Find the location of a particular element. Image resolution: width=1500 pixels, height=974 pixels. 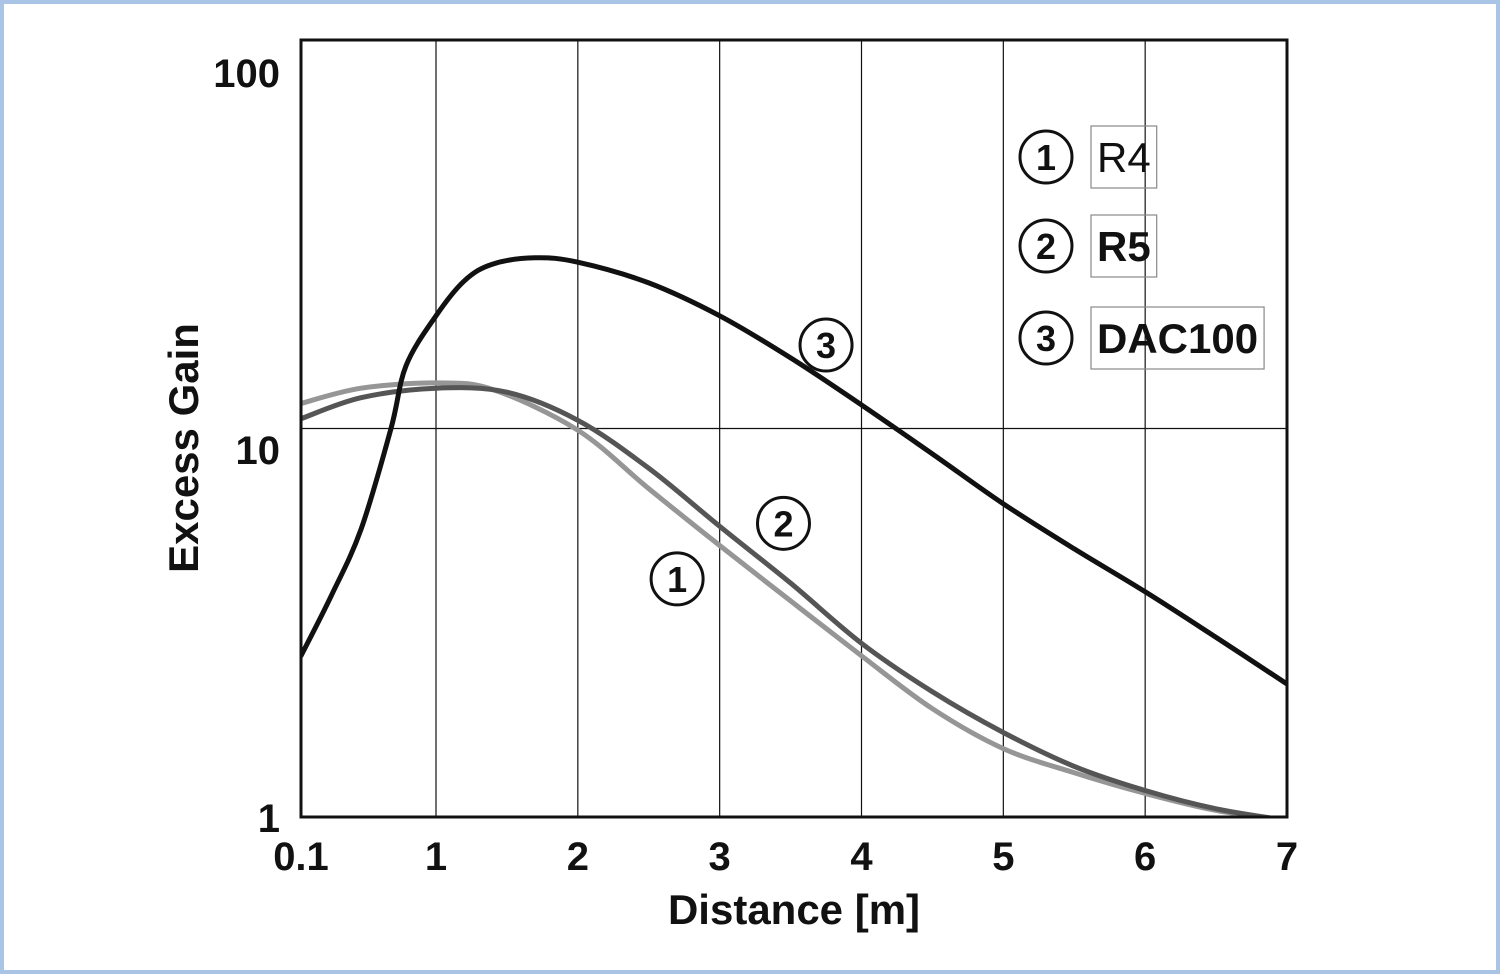

x-tick-label: 0.1 is located at coordinates (301, 857).